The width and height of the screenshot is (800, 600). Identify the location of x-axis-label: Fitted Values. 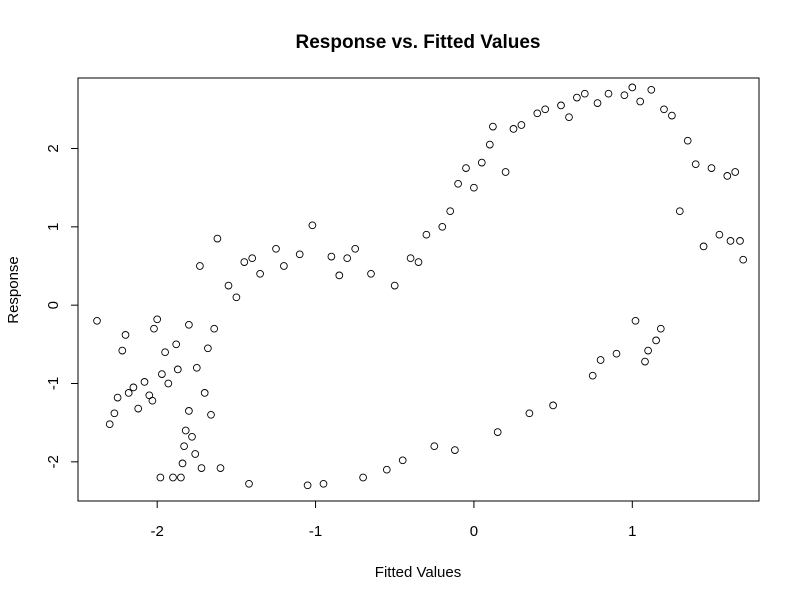
(418, 572).